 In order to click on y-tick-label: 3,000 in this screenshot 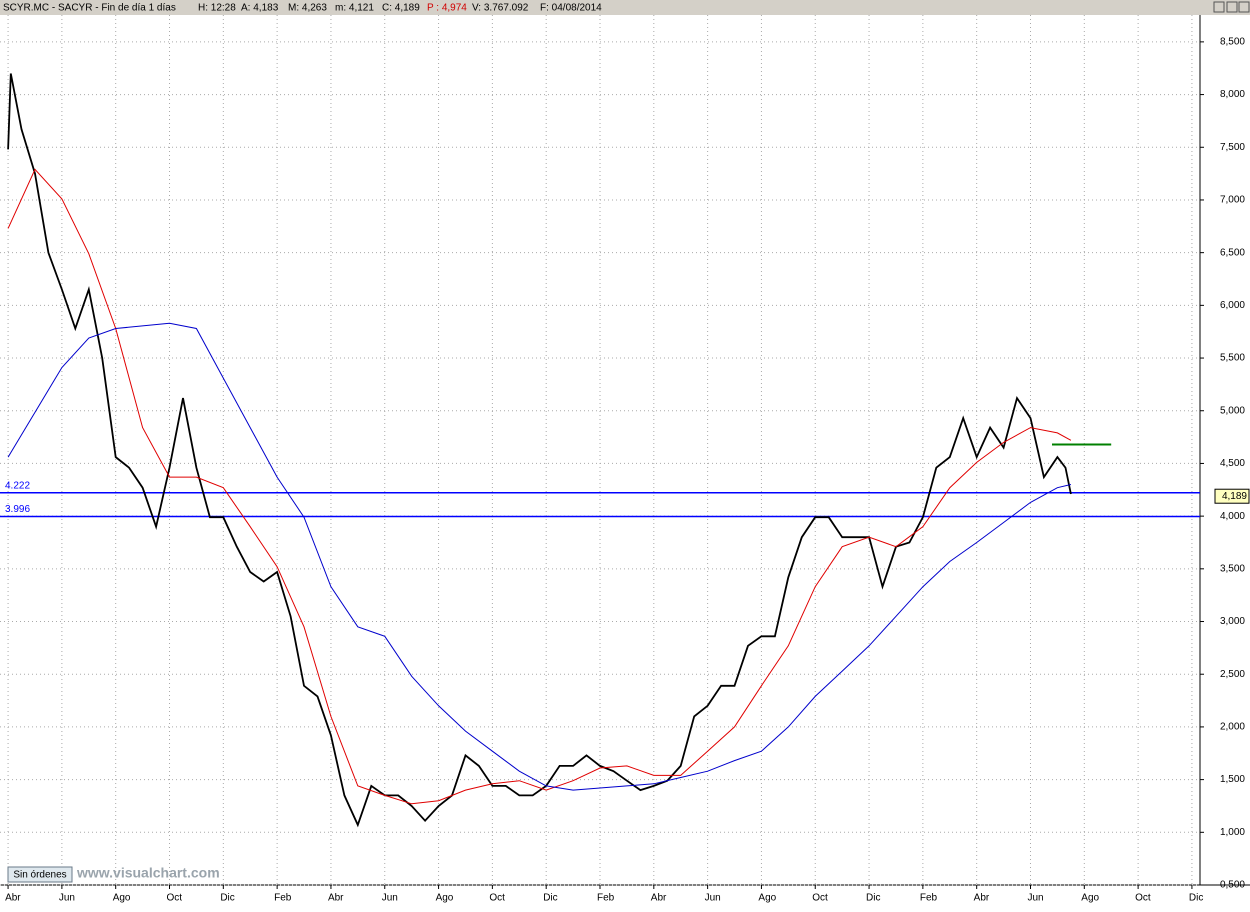, I will do `click(1232, 621)`.